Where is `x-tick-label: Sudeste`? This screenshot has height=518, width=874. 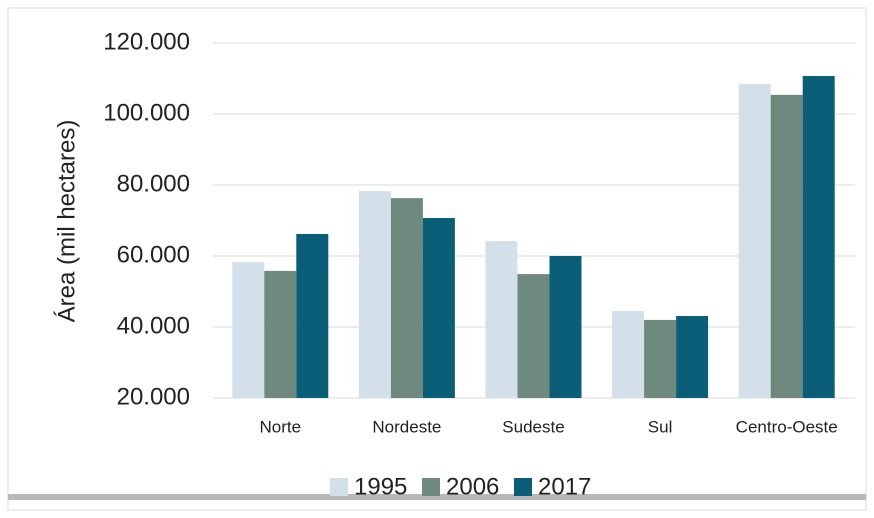 x-tick-label: Sudeste is located at coordinates (533, 426).